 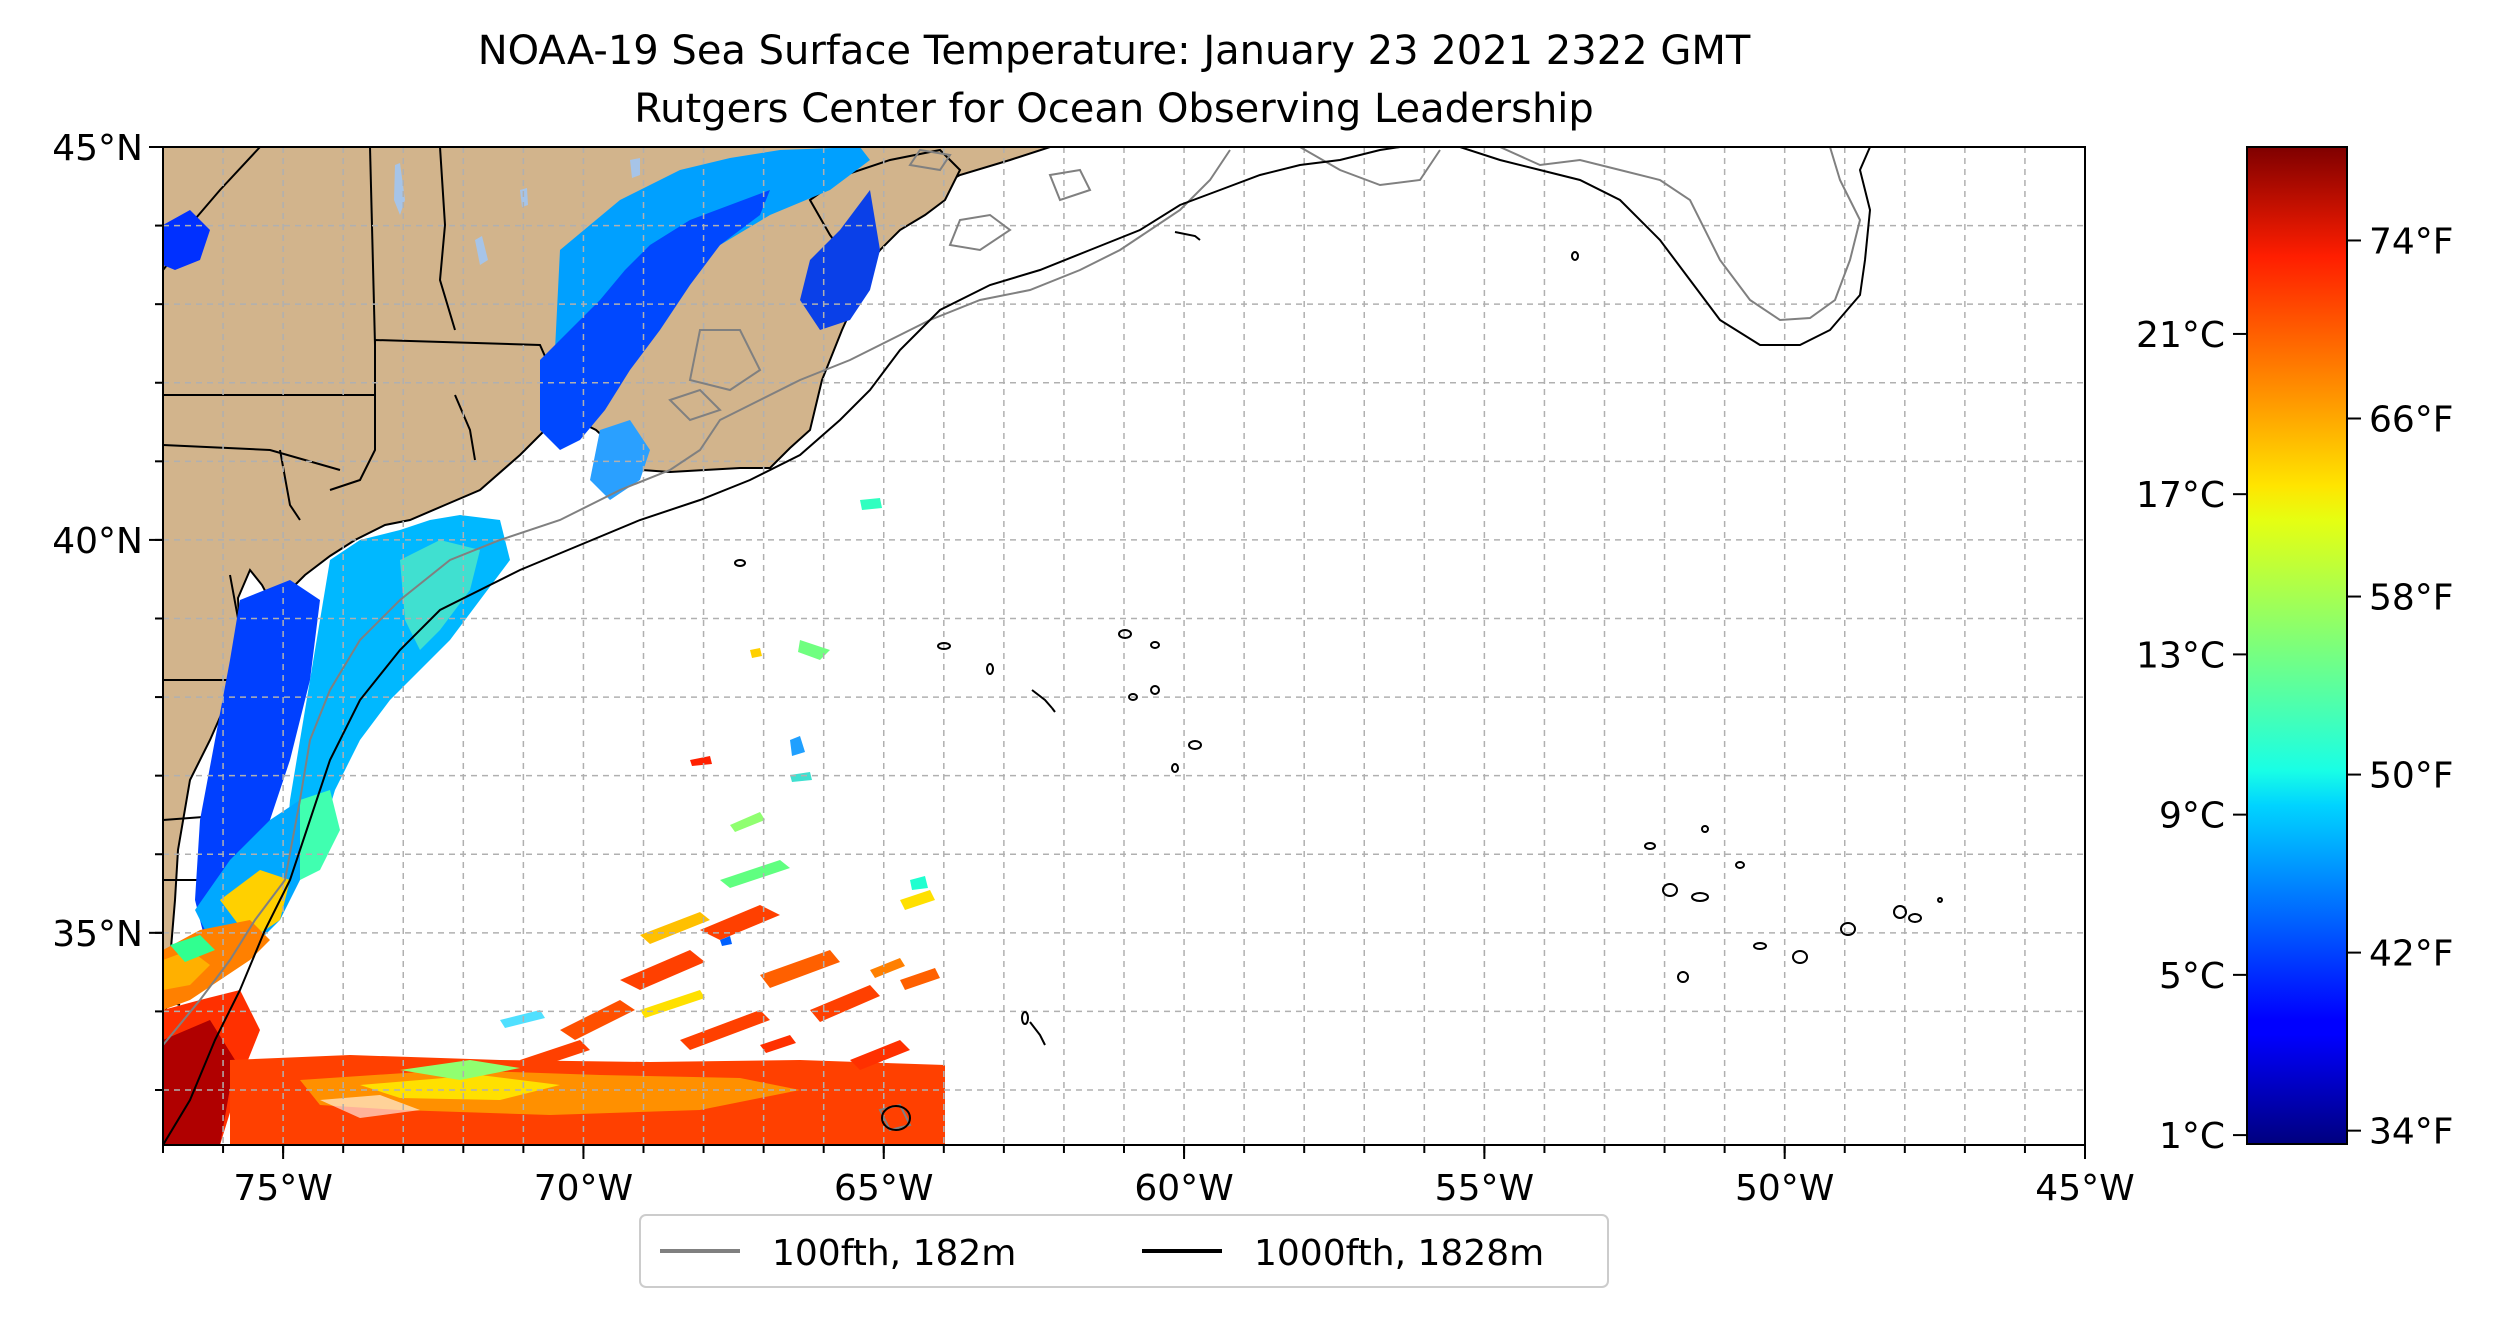 I want to click on lakes, so click(x=517, y=211).